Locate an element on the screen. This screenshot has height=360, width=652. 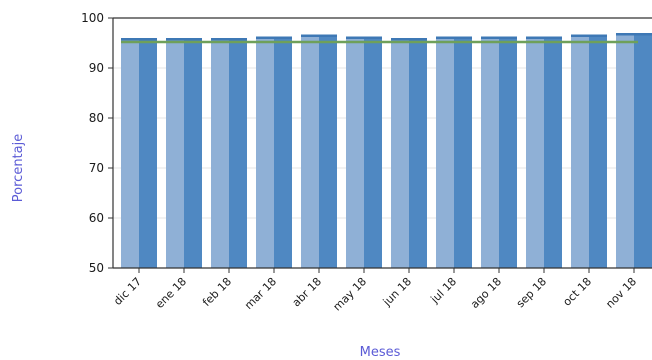
x-axis-title: Meses is located at coordinates (380, 352).